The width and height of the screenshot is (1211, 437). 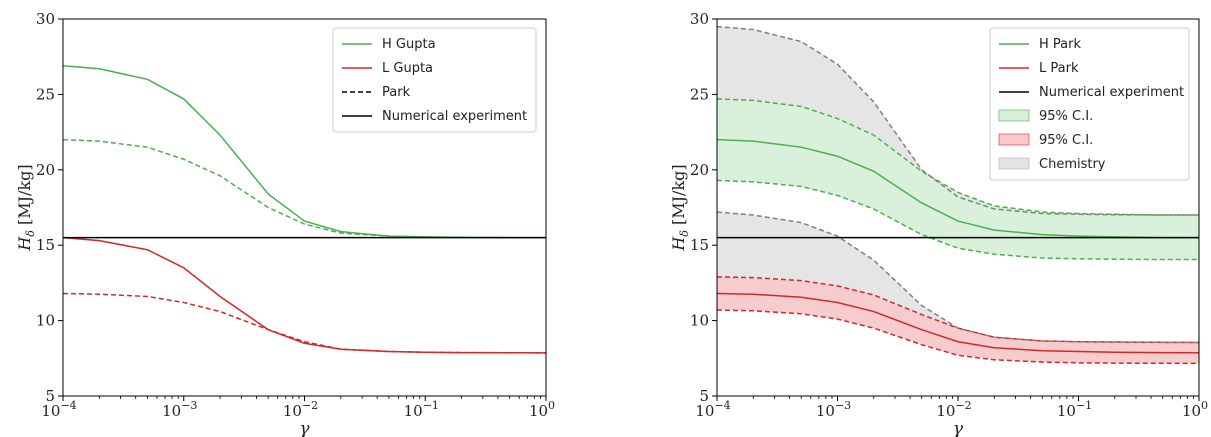 What do you see at coordinates (1014, 163) in the screenshot?
I see `legend-swatch-chemistry` at bounding box center [1014, 163].